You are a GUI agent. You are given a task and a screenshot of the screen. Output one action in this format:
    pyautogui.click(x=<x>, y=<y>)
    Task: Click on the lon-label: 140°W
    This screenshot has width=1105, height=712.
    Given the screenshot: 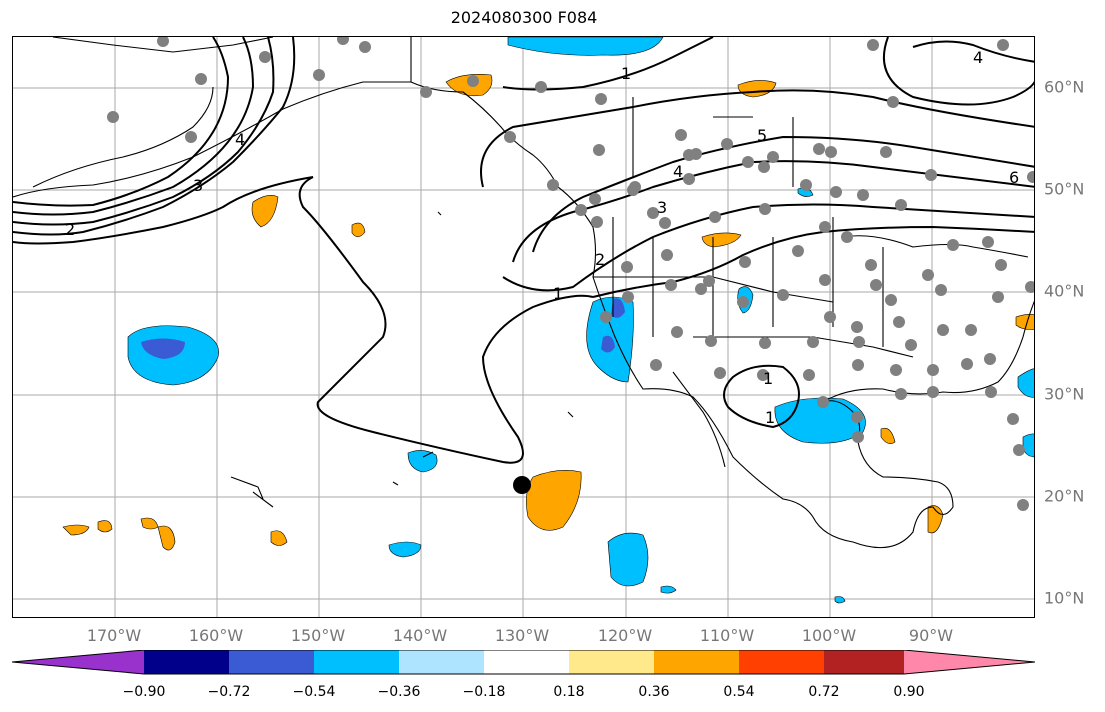 What is the action you would take?
    pyautogui.click(x=420, y=635)
    